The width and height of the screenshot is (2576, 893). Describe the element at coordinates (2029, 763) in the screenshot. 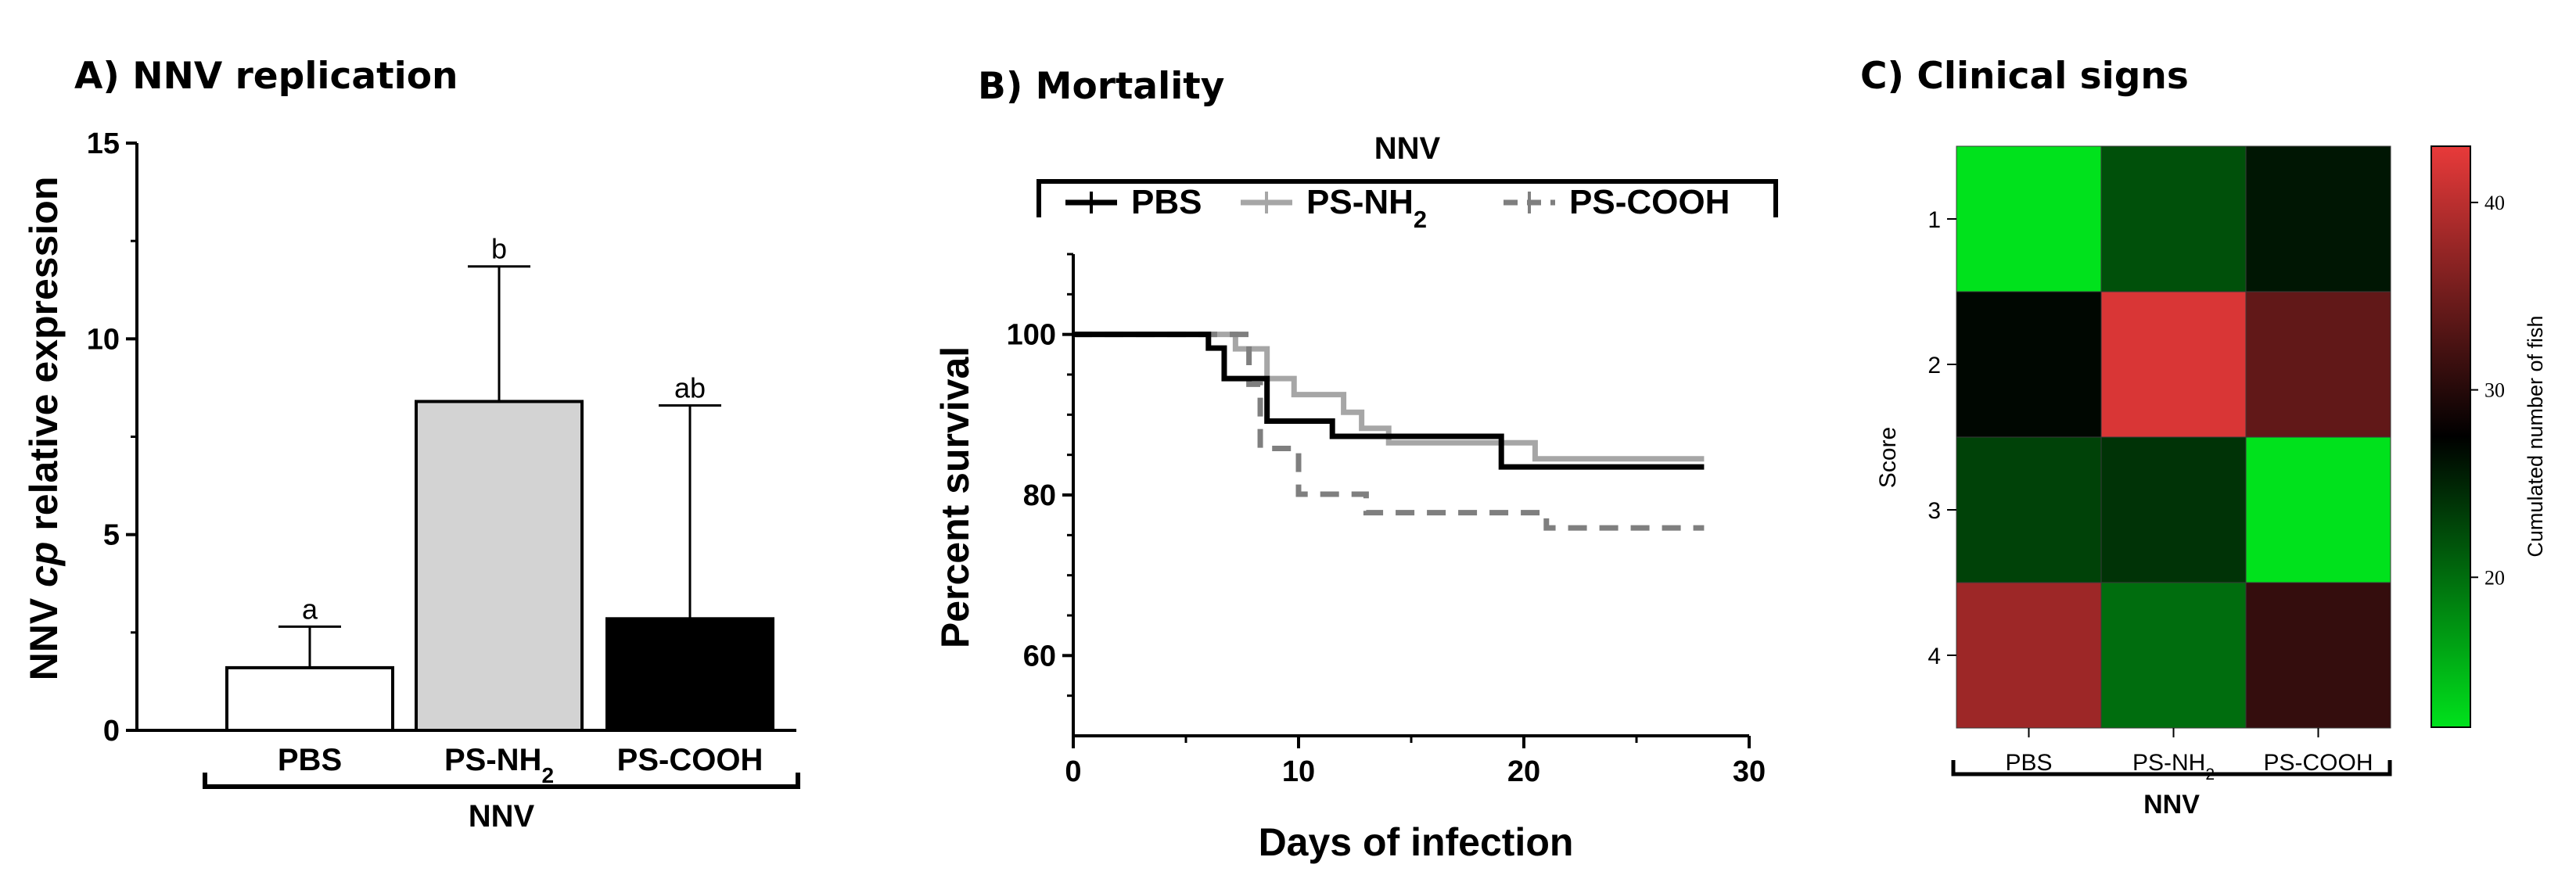

I see `panel-c-column-label: PBS` at that location.